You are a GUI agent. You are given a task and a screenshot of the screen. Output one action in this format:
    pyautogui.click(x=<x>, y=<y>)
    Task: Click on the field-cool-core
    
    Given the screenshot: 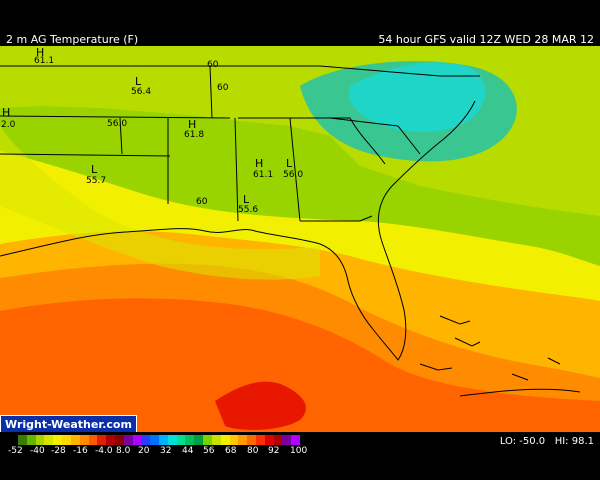 What is the action you would take?
    pyautogui.click(x=417, y=97)
    